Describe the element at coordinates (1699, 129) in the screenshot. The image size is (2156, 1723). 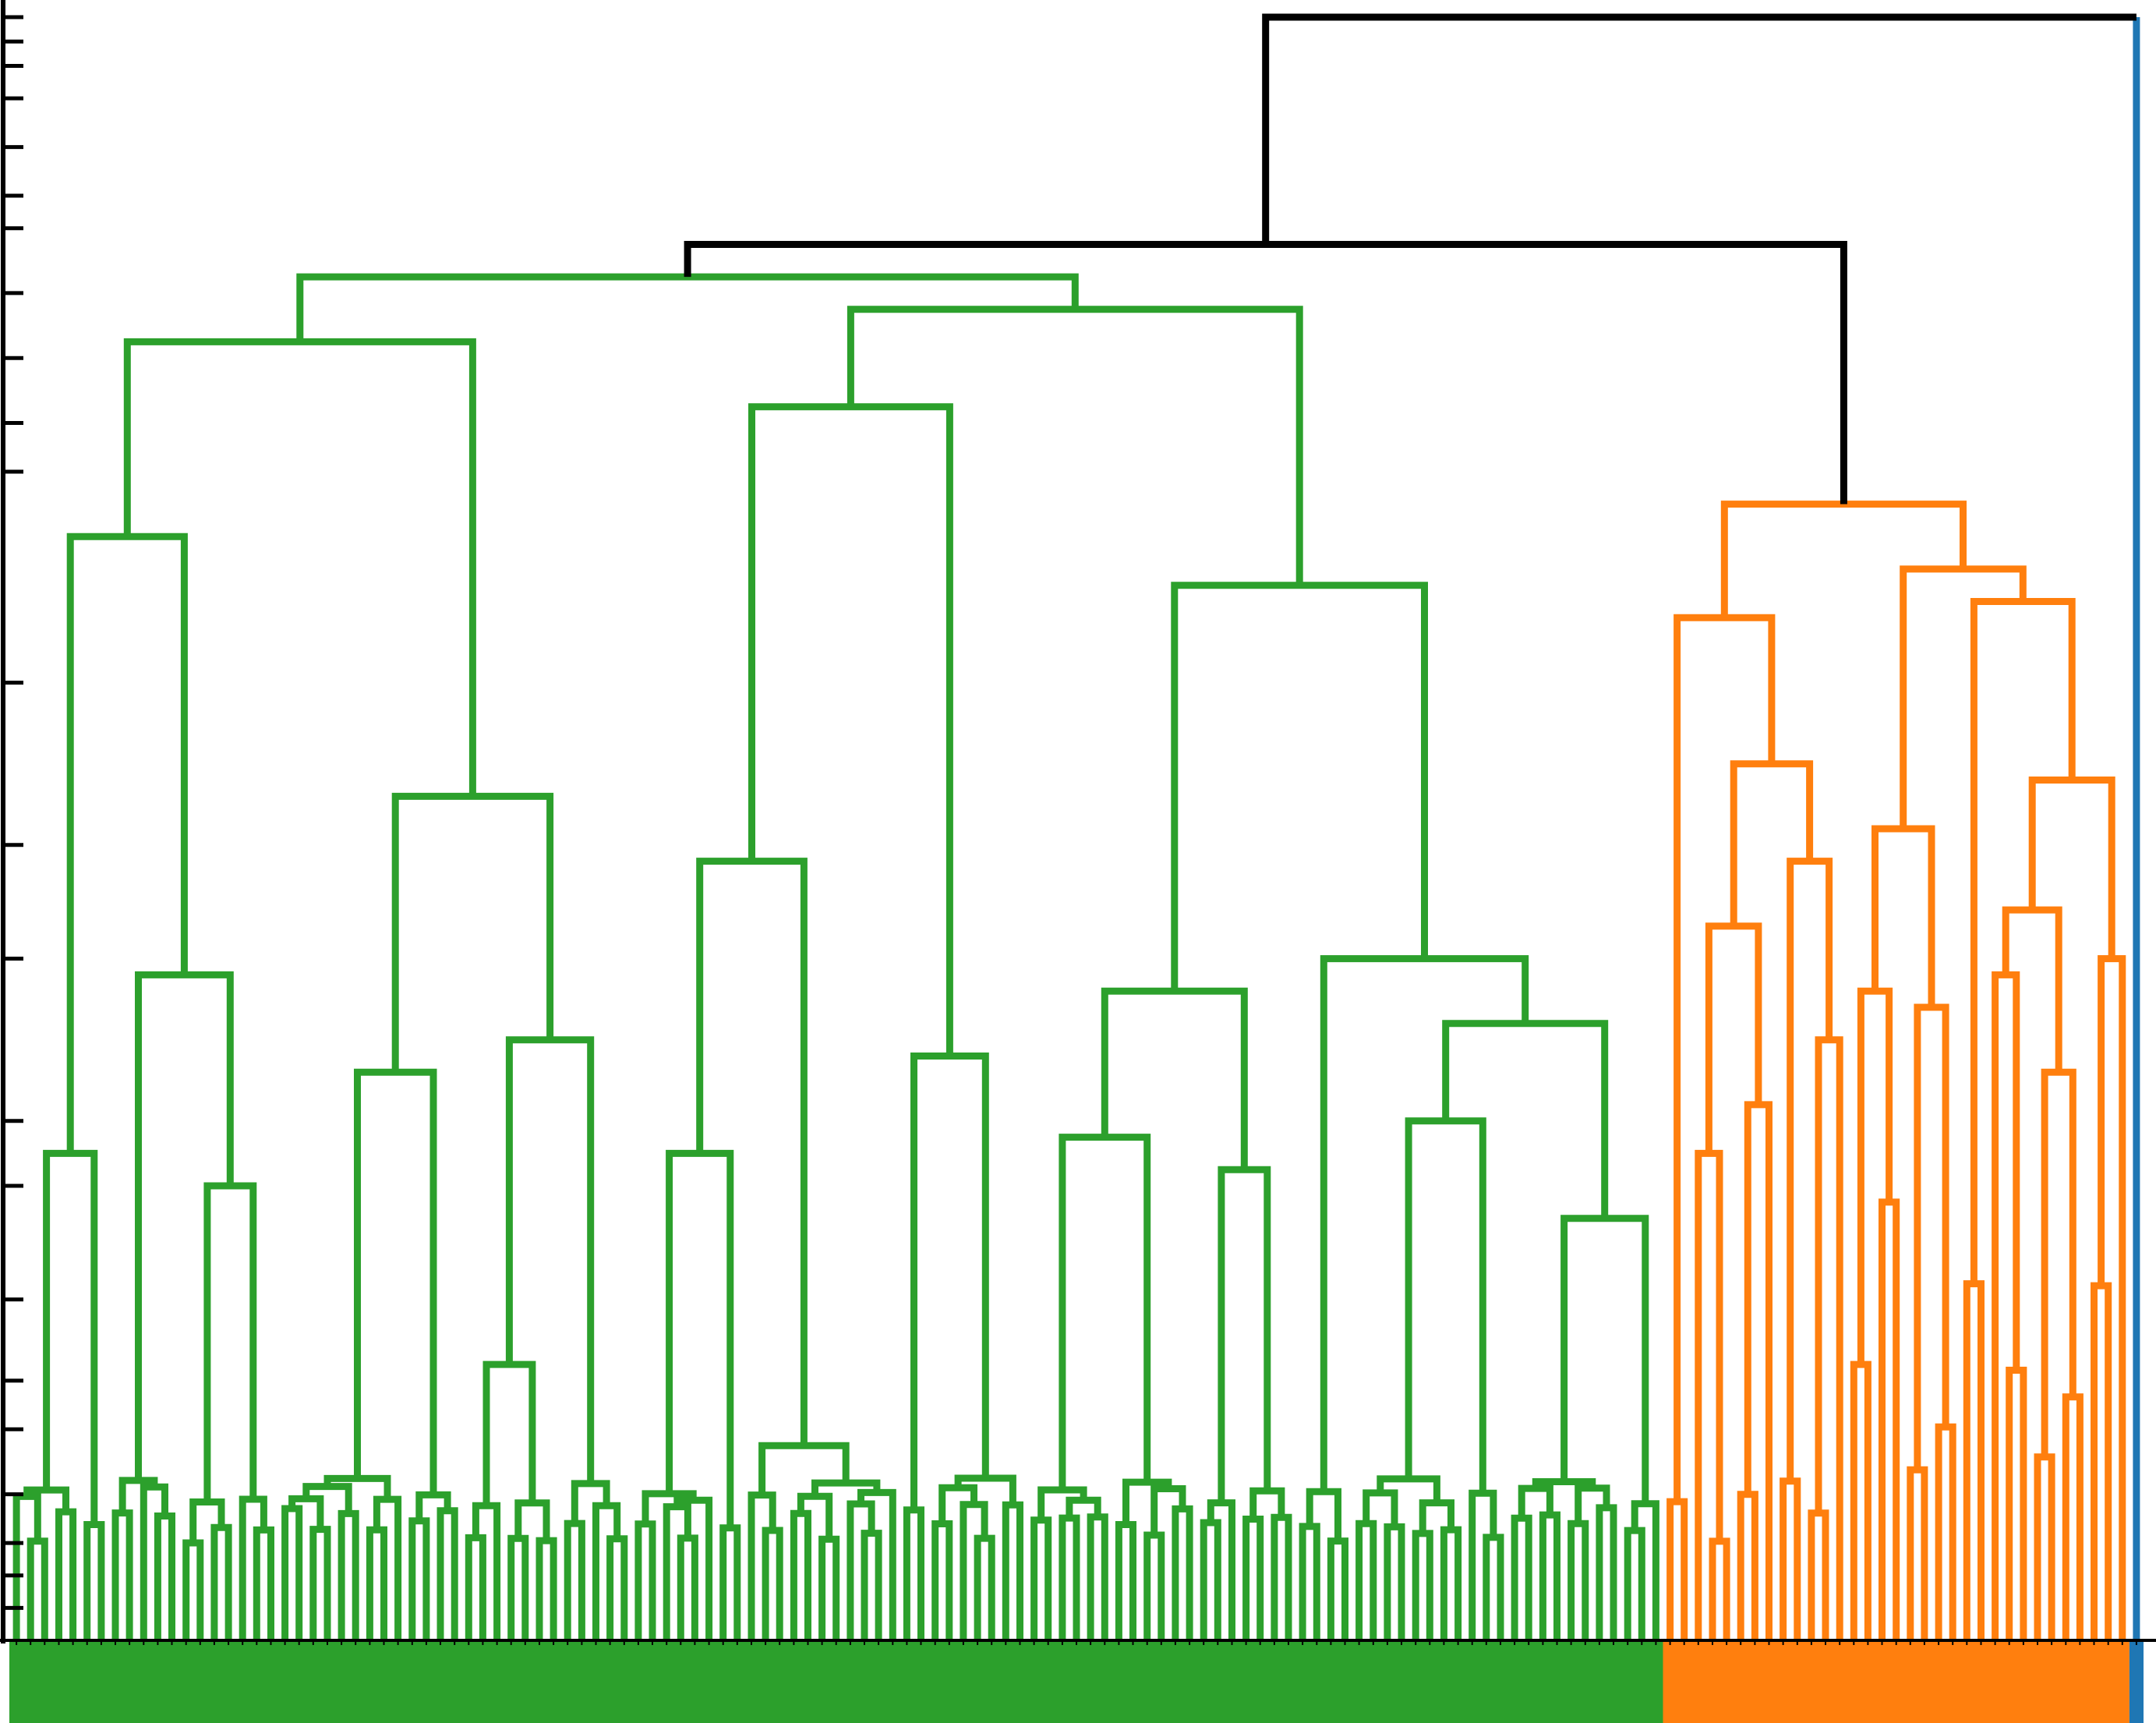
I see `top-link-root` at that location.